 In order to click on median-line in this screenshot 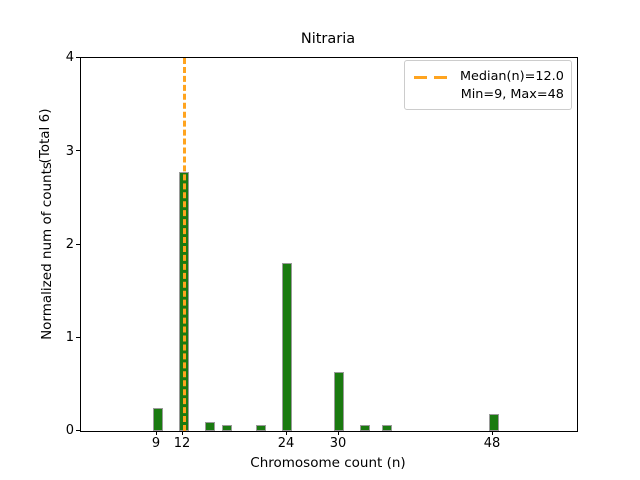, I will do `click(184, 244)`.